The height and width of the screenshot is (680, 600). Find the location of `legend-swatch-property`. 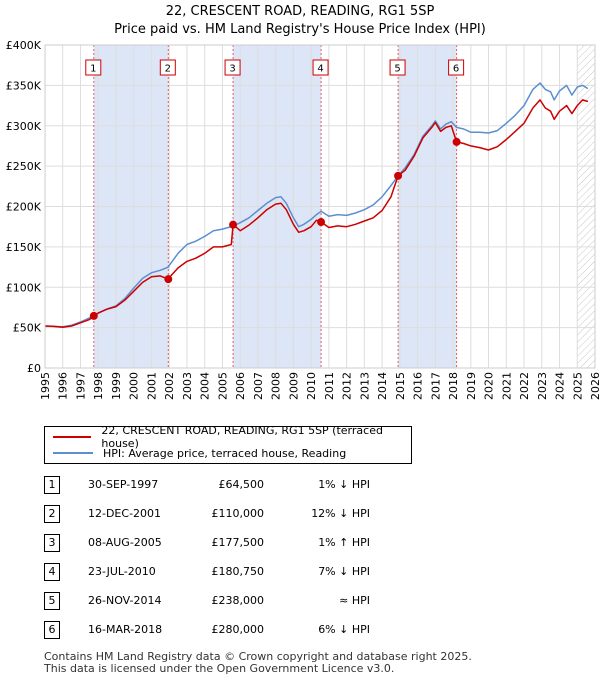

legend-swatch-property is located at coordinates (72, 437).